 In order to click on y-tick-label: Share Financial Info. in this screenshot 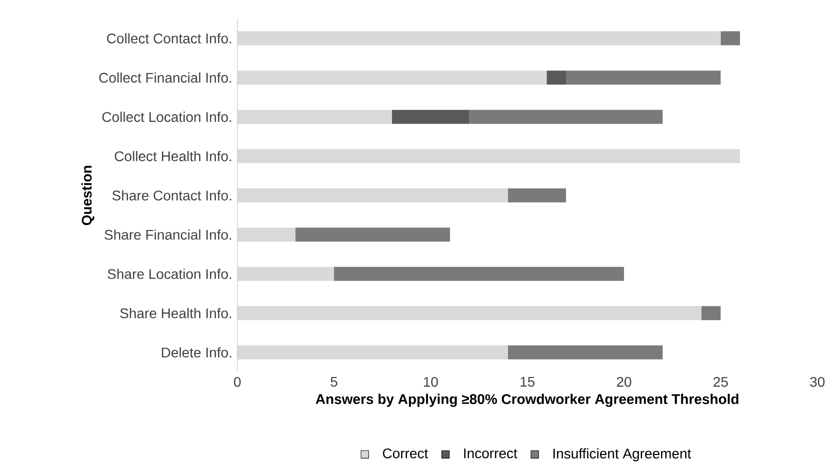, I will do `click(168, 234)`.